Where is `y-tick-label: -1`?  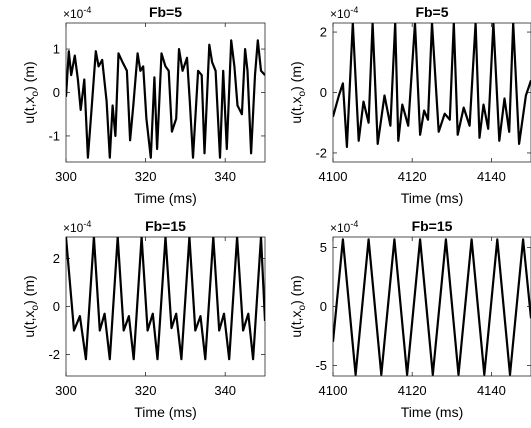
y-tick-label: -1 is located at coordinates (54, 135).